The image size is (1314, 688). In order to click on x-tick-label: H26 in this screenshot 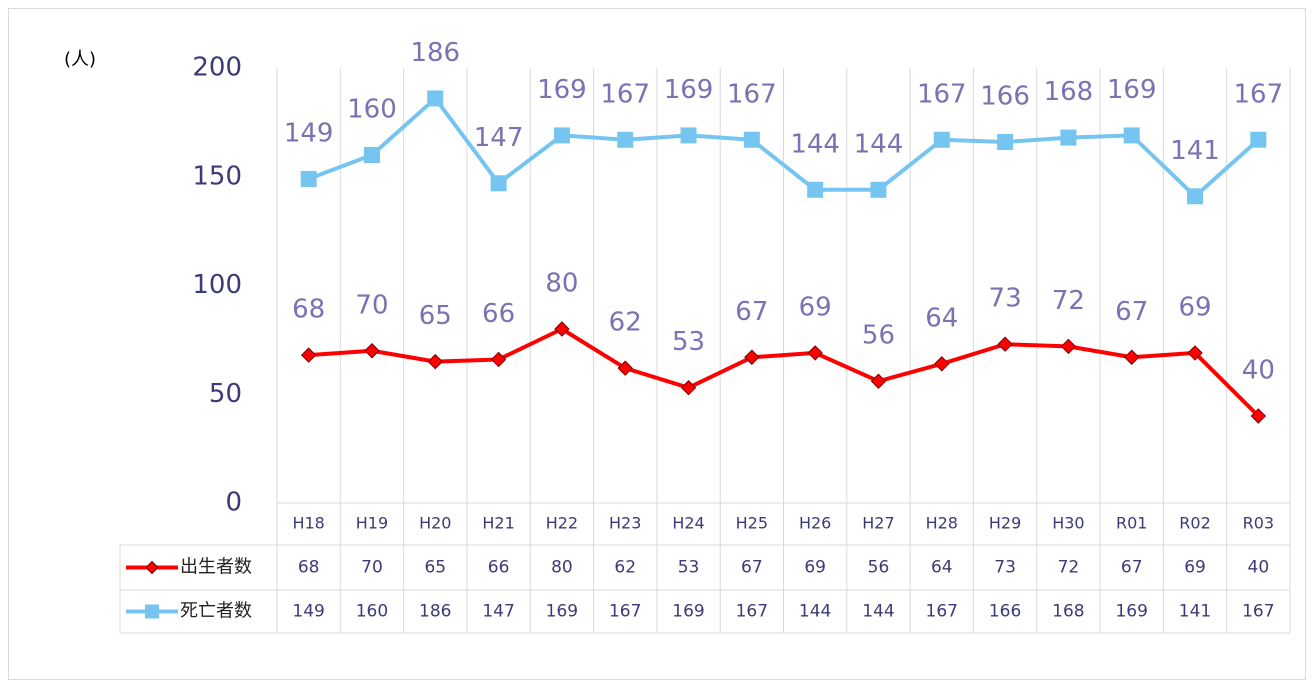, I will do `click(815, 523)`.